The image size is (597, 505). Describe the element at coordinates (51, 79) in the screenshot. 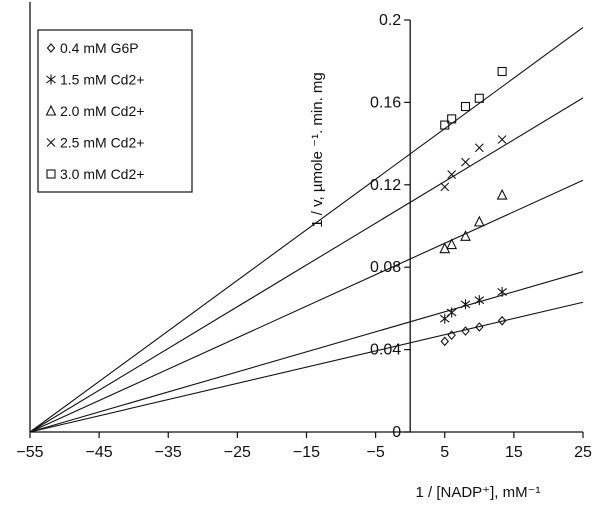

I see `legend-marker-star` at that location.